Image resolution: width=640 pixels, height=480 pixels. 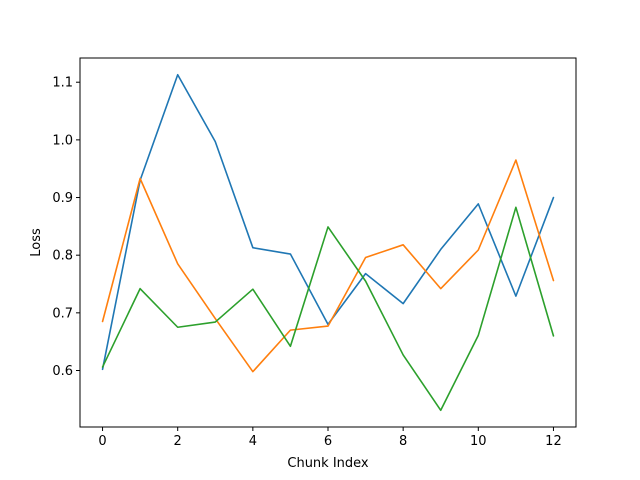 What do you see at coordinates (62, 313) in the screenshot?
I see `y-tick-label: 0.7` at bounding box center [62, 313].